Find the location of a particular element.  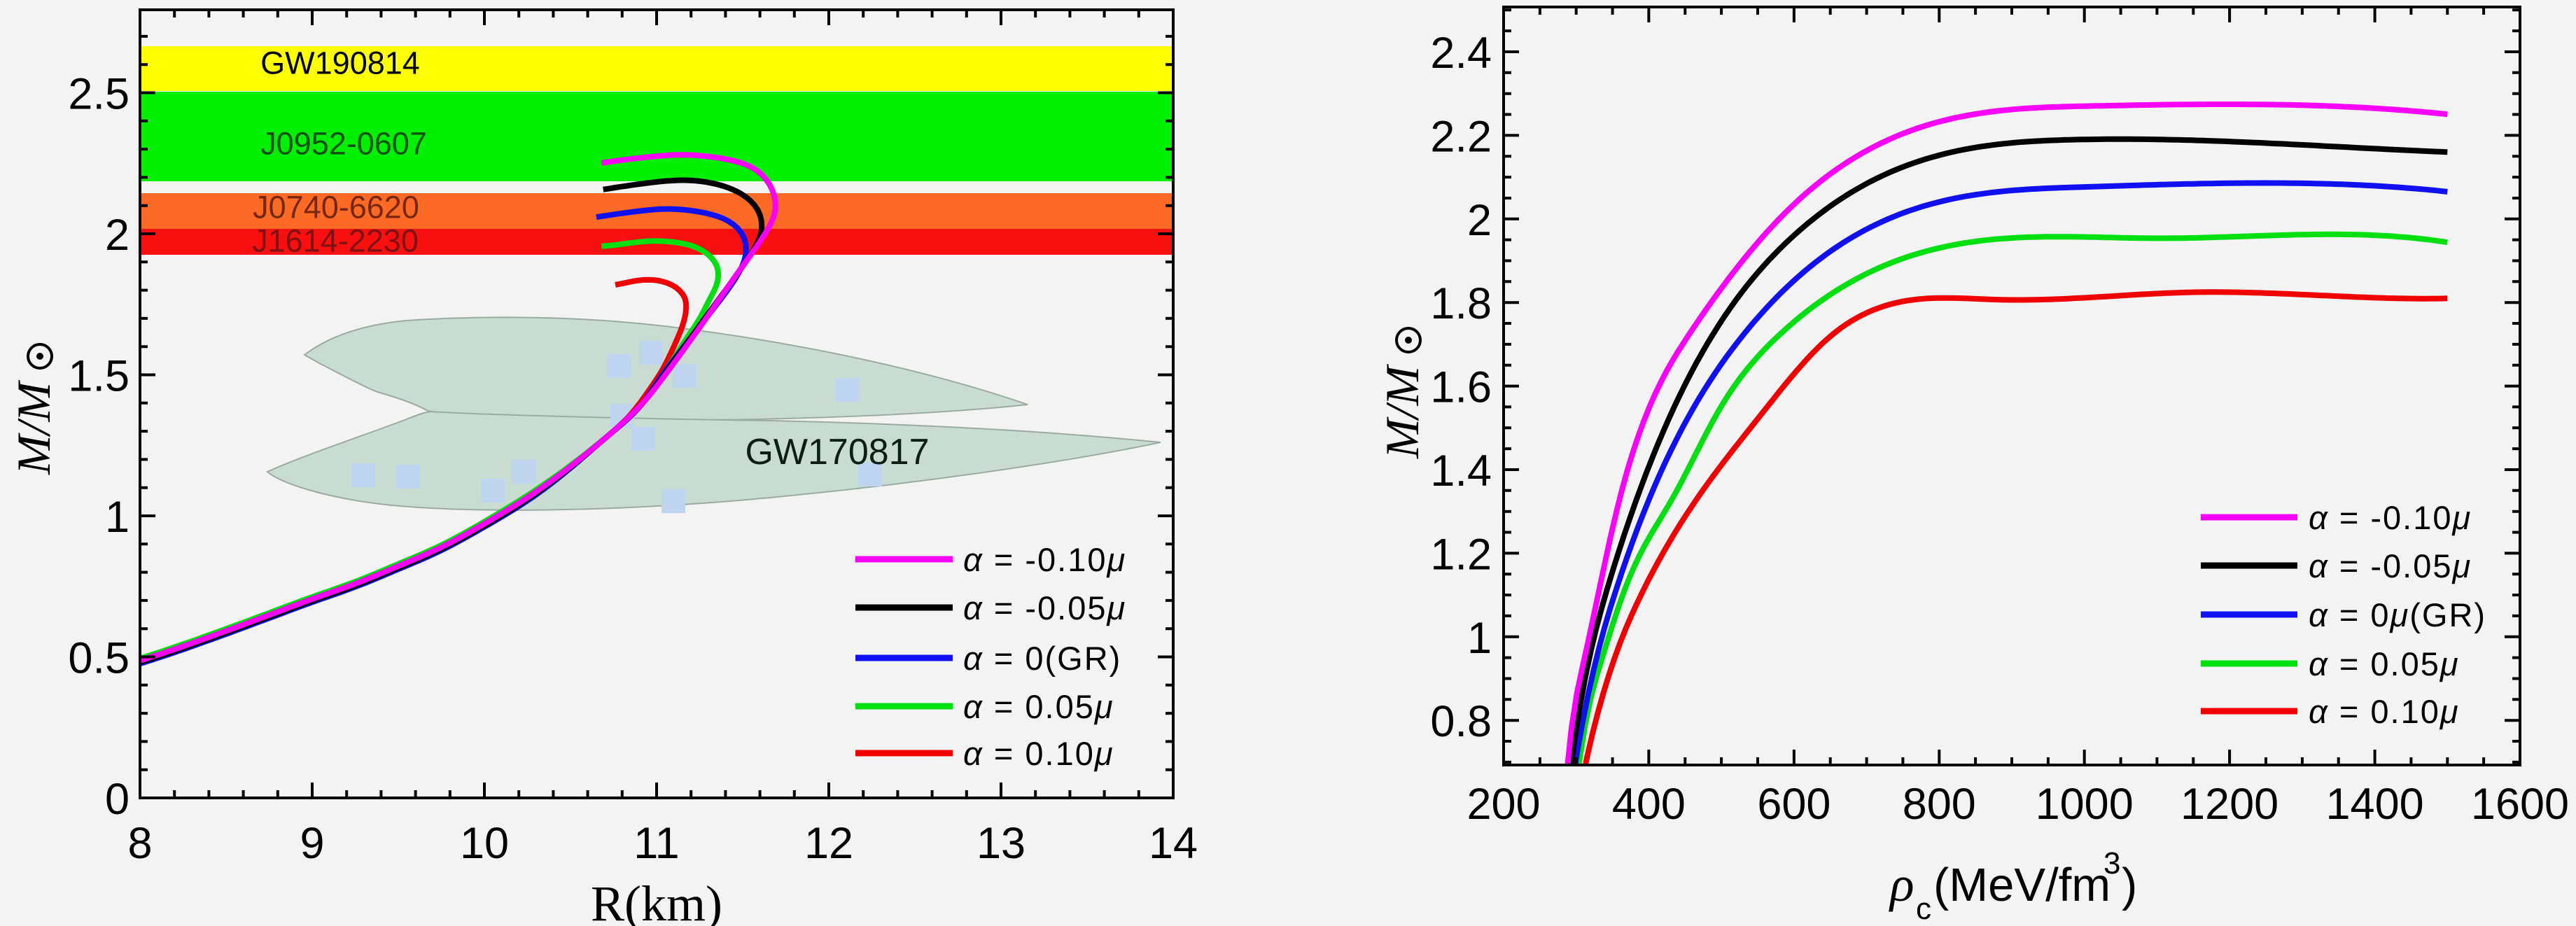

svg-text: J0740-6620 is located at coordinates (336, 207).